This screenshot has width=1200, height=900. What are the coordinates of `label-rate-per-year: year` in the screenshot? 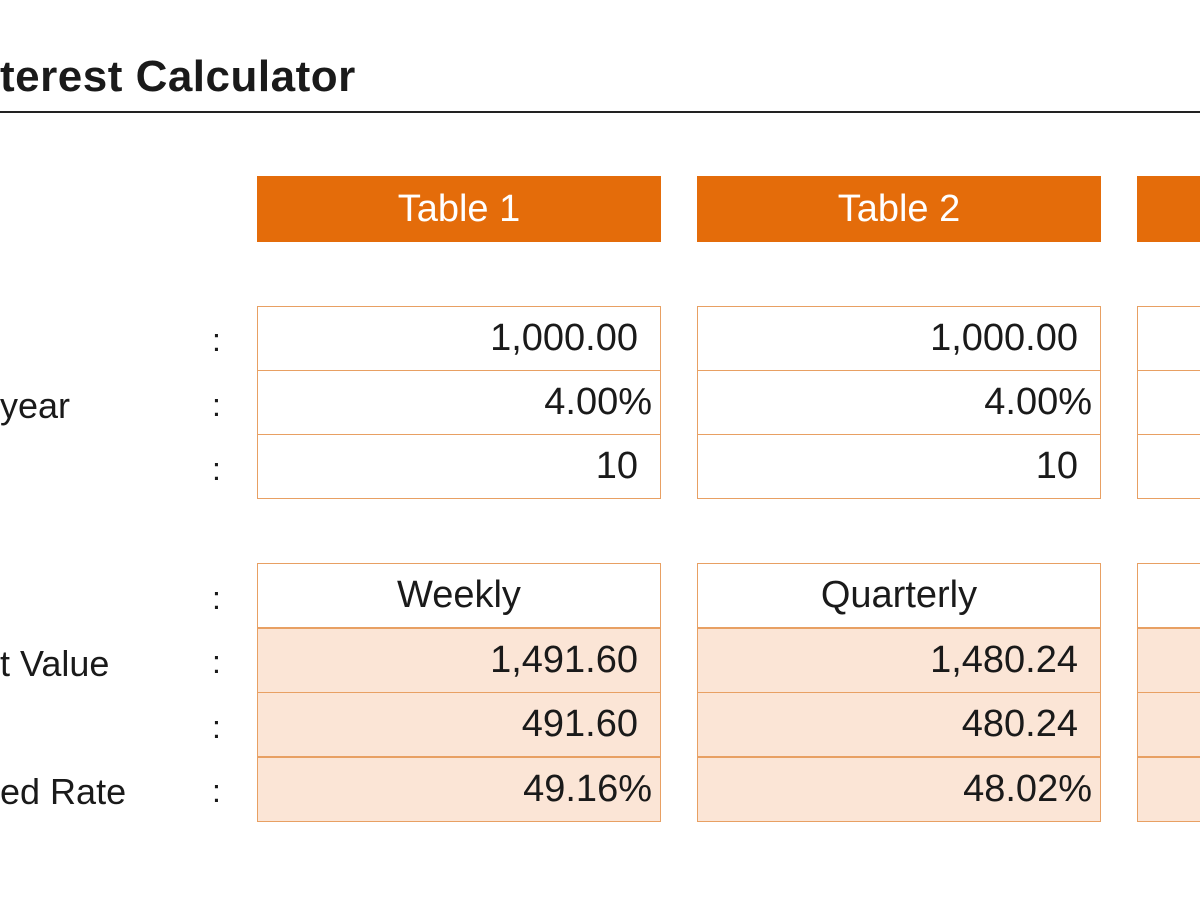 It's located at (35, 405).